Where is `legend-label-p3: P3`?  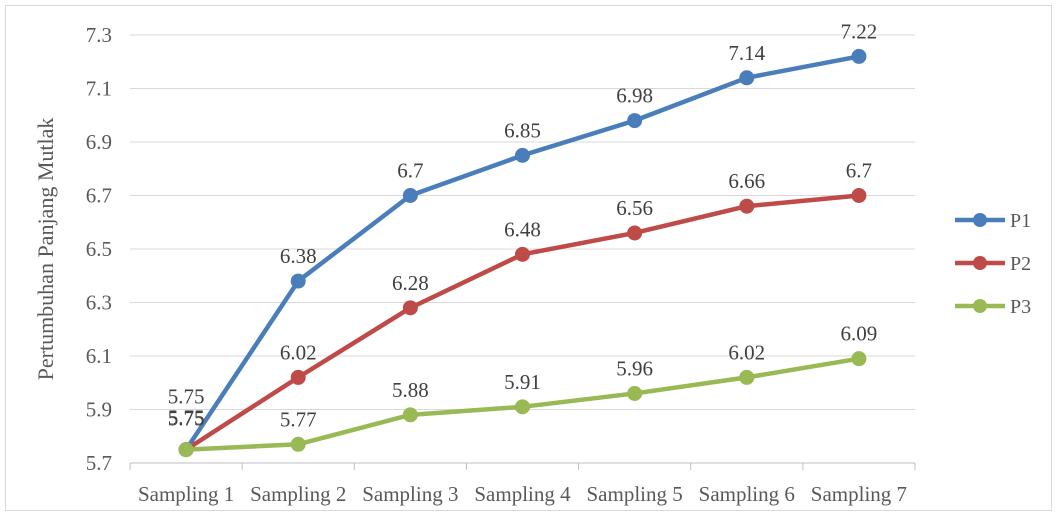
legend-label-p3: P3 is located at coordinates (1020, 307).